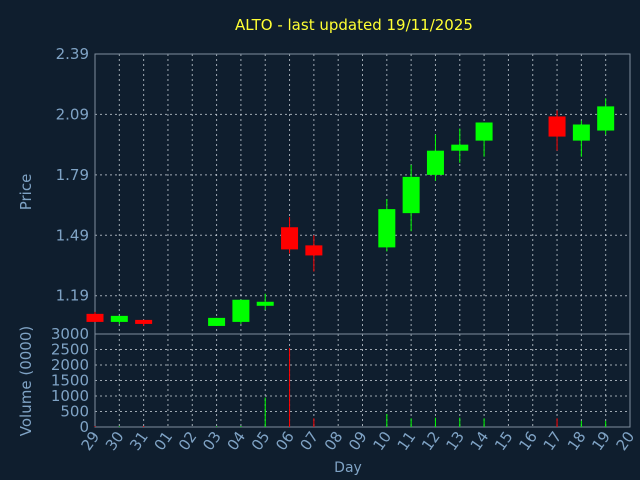 This screenshot has height=480, width=640. What do you see at coordinates (504, 441) in the screenshot?
I see `x-tick-label: 15` at bounding box center [504, 441].